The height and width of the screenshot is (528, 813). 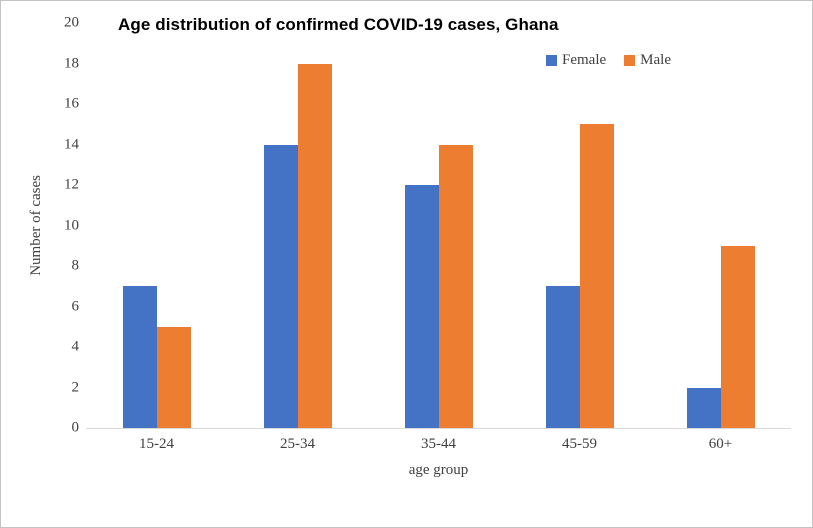 What do you see at coordinates (71, 184) in the screenshot?
I see `y-tick-label: 12` at bounding box center [71, 184].